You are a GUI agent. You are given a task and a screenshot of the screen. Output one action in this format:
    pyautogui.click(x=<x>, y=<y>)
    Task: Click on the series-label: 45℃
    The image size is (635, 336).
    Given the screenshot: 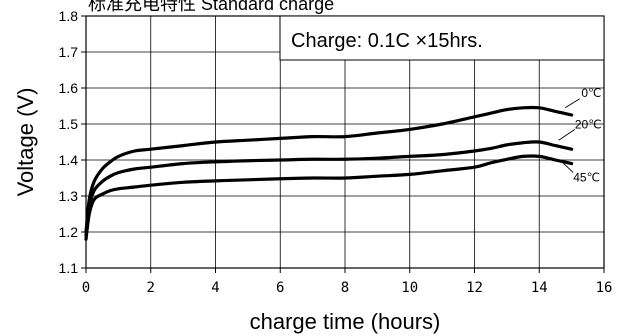 What is the action you would take?
    pyautogui.click(x=586, y=178)
    